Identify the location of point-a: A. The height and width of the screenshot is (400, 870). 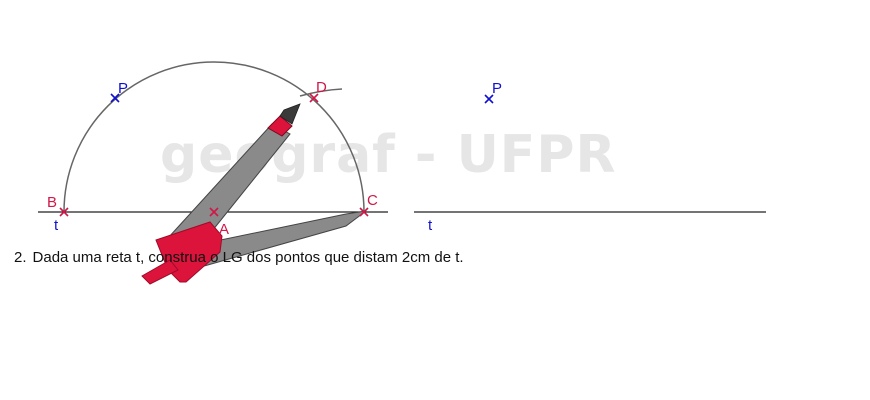
(219, 222).